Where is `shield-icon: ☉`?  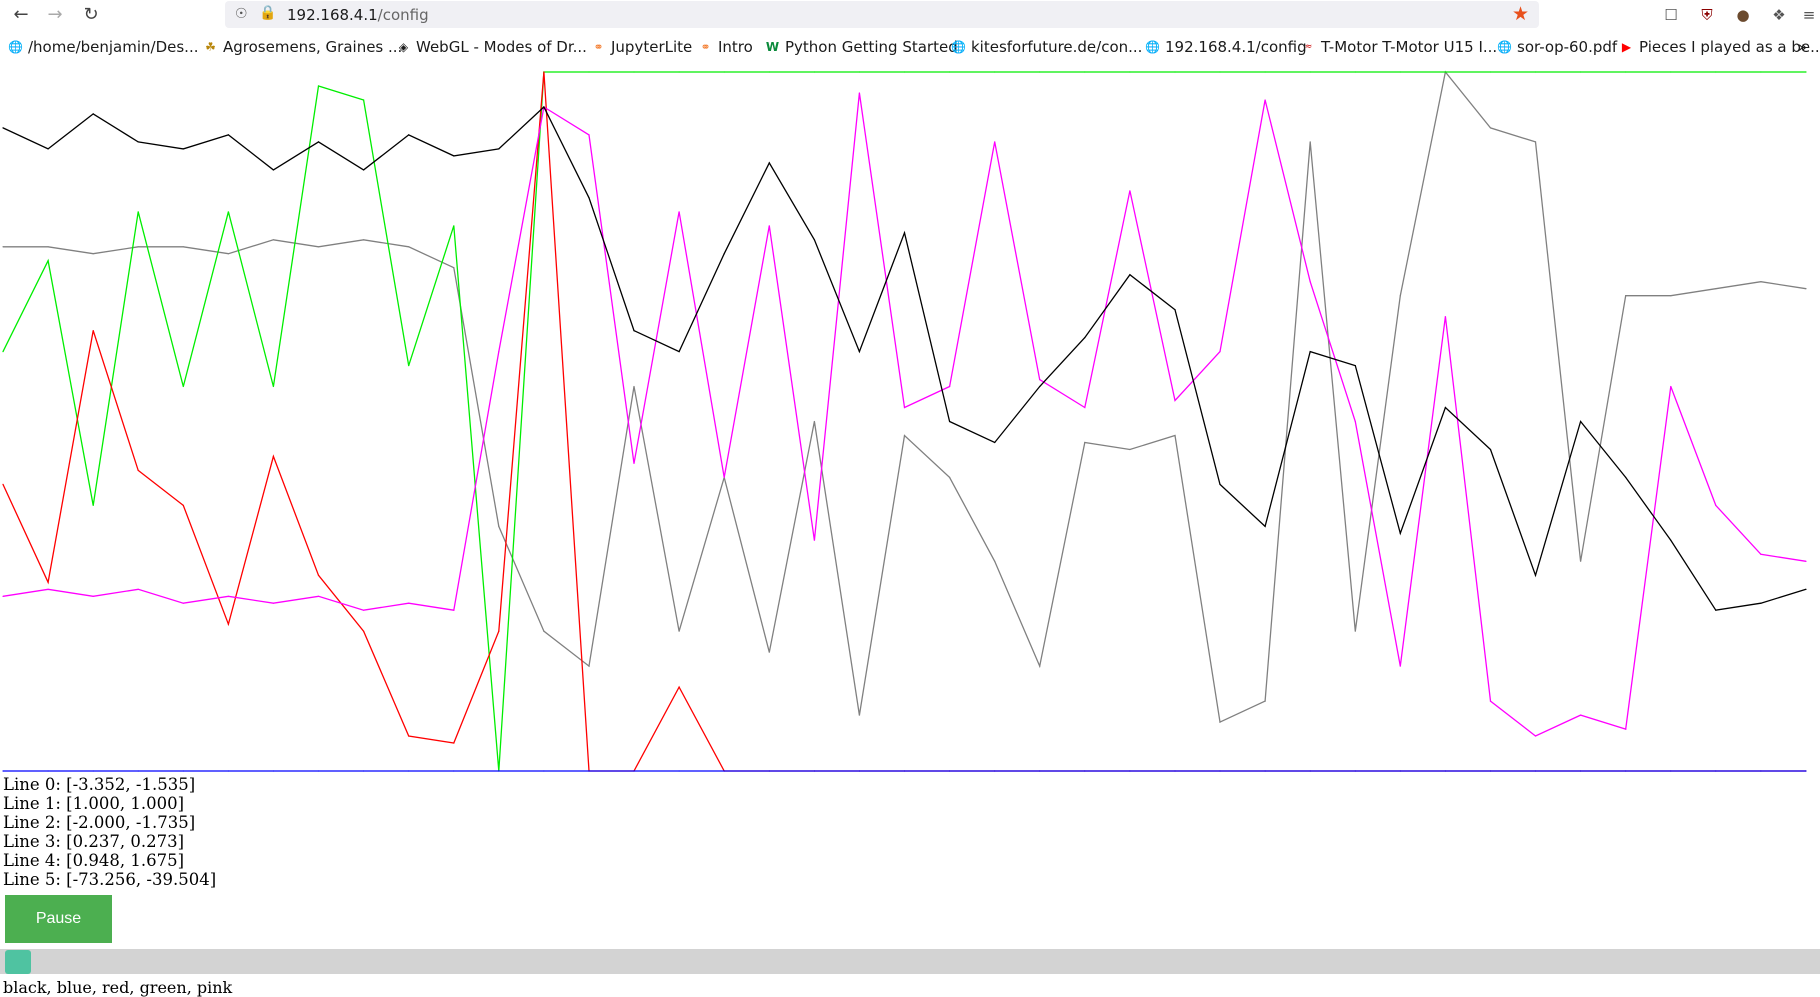 shield-icon: ☉ is located at coordinates (241, 14).